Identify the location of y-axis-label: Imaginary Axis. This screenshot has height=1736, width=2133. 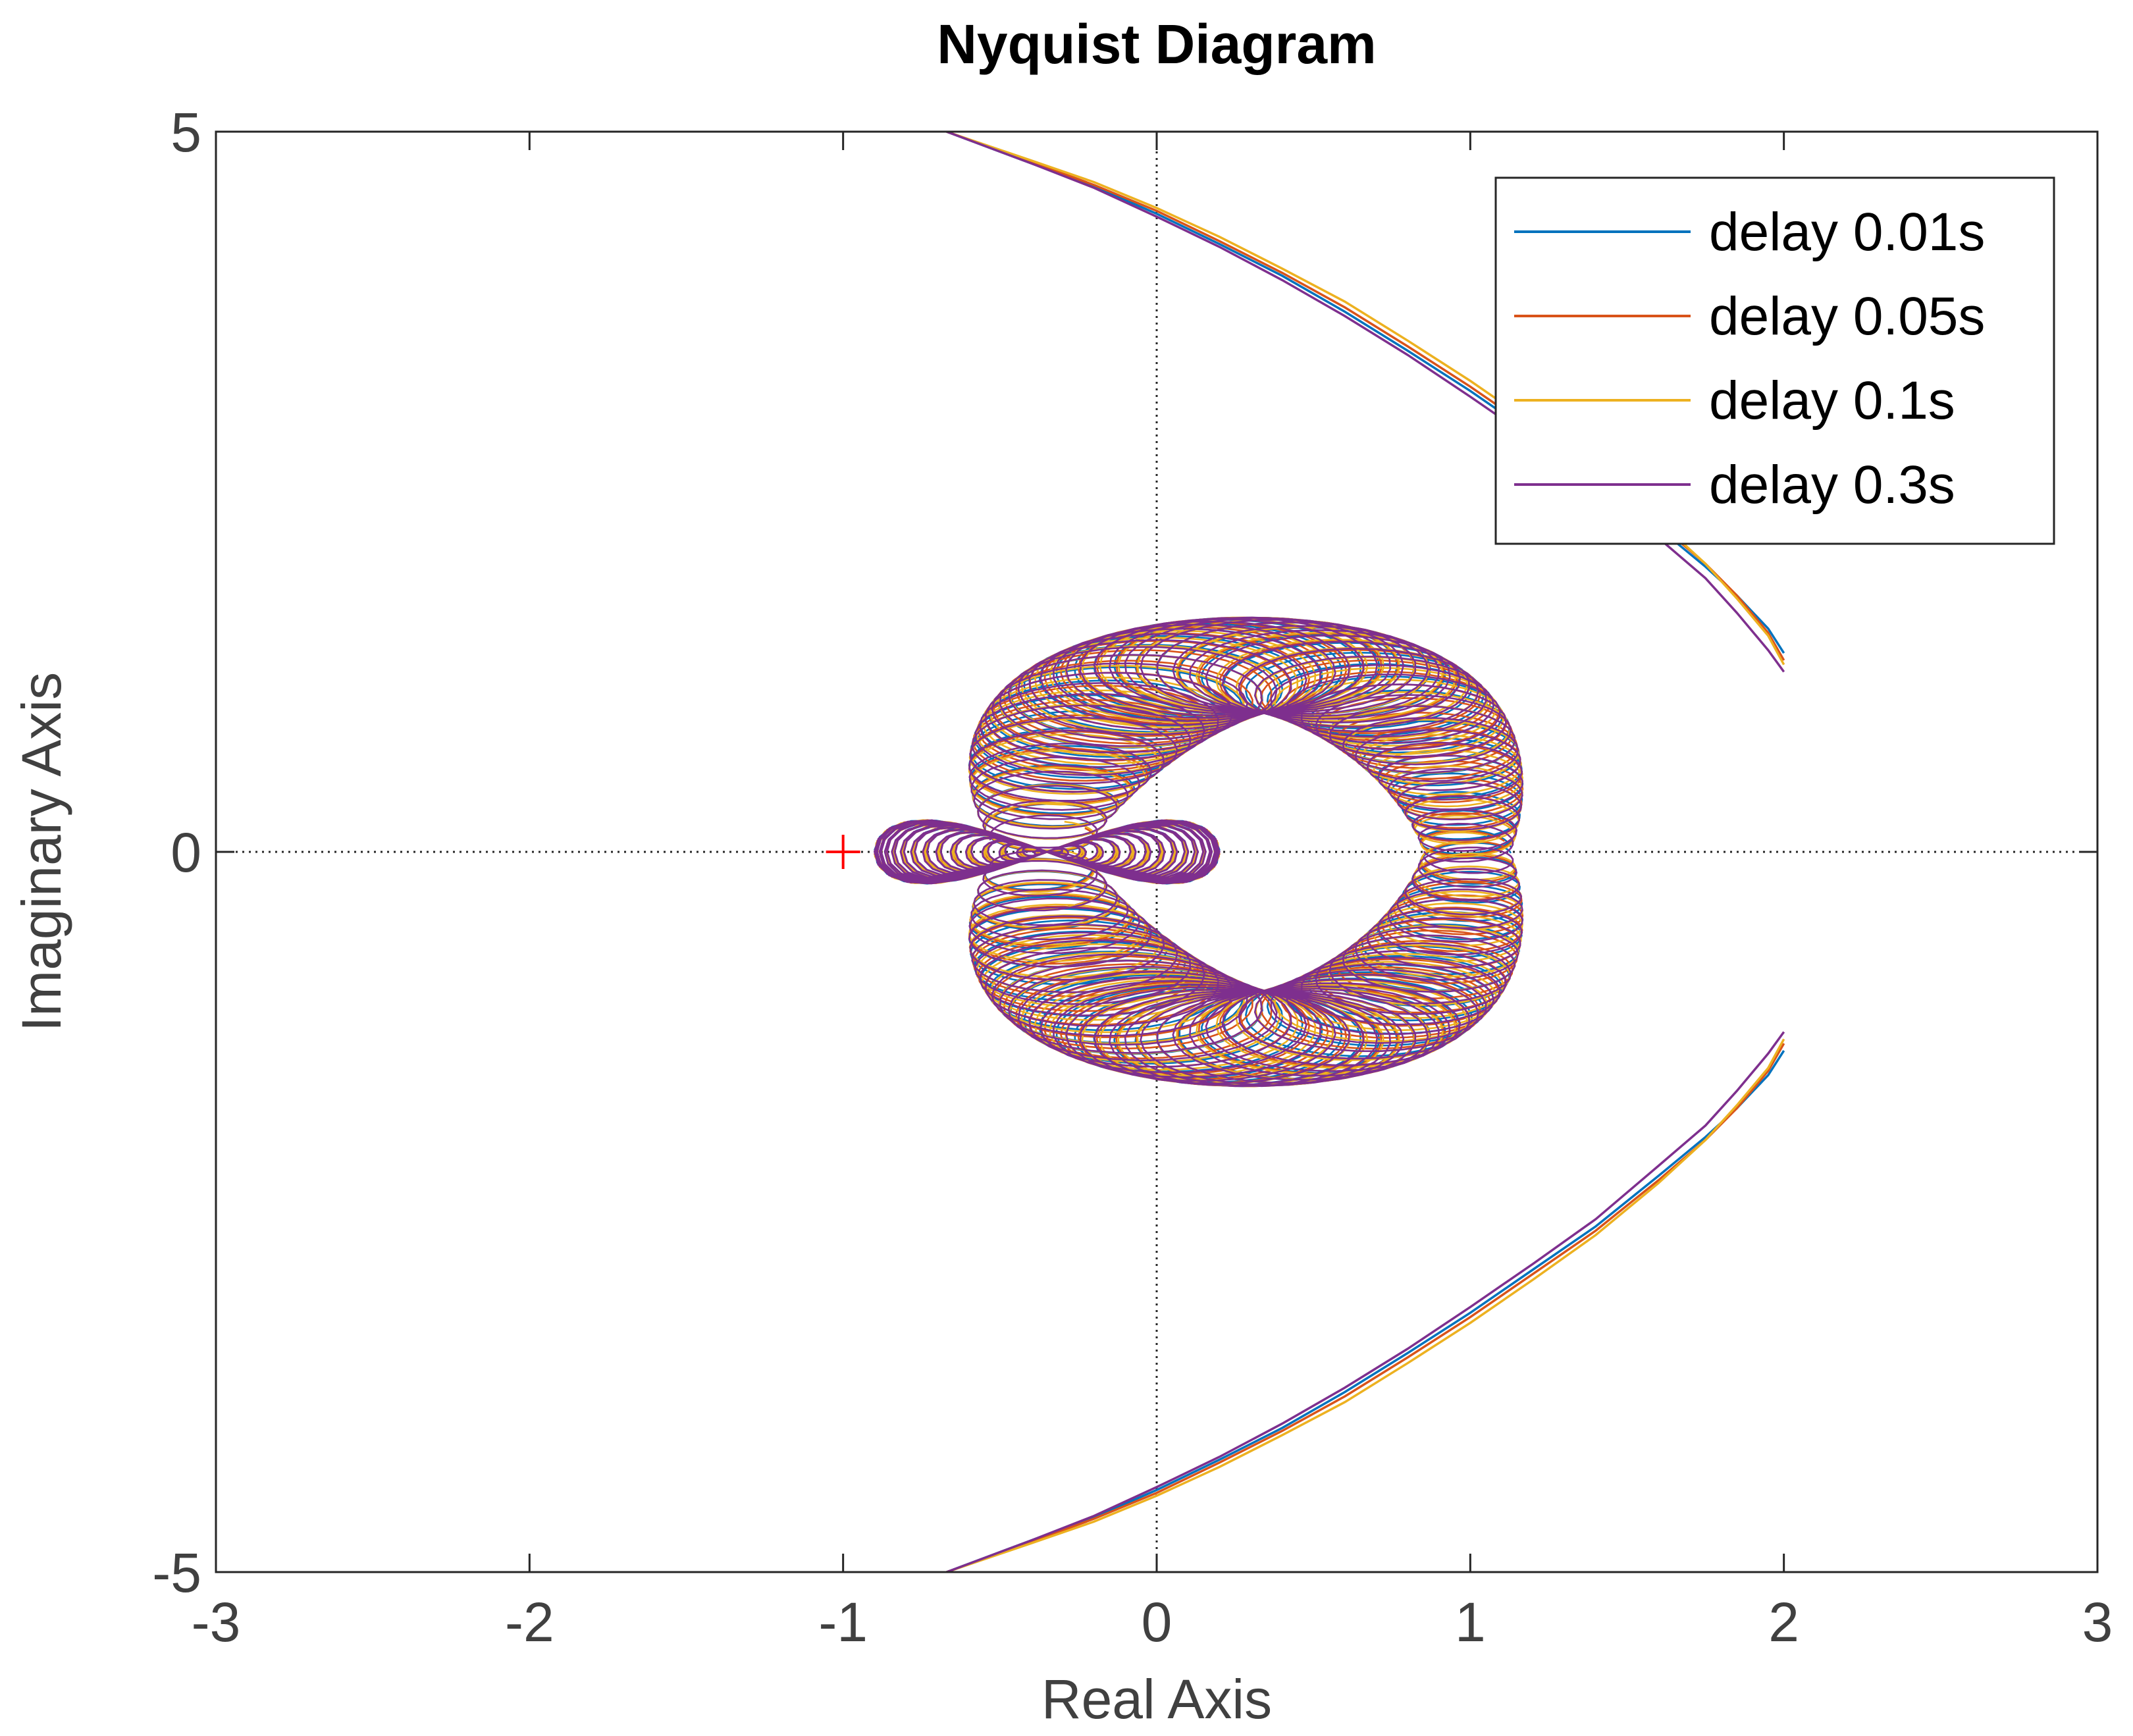
(41, 852).